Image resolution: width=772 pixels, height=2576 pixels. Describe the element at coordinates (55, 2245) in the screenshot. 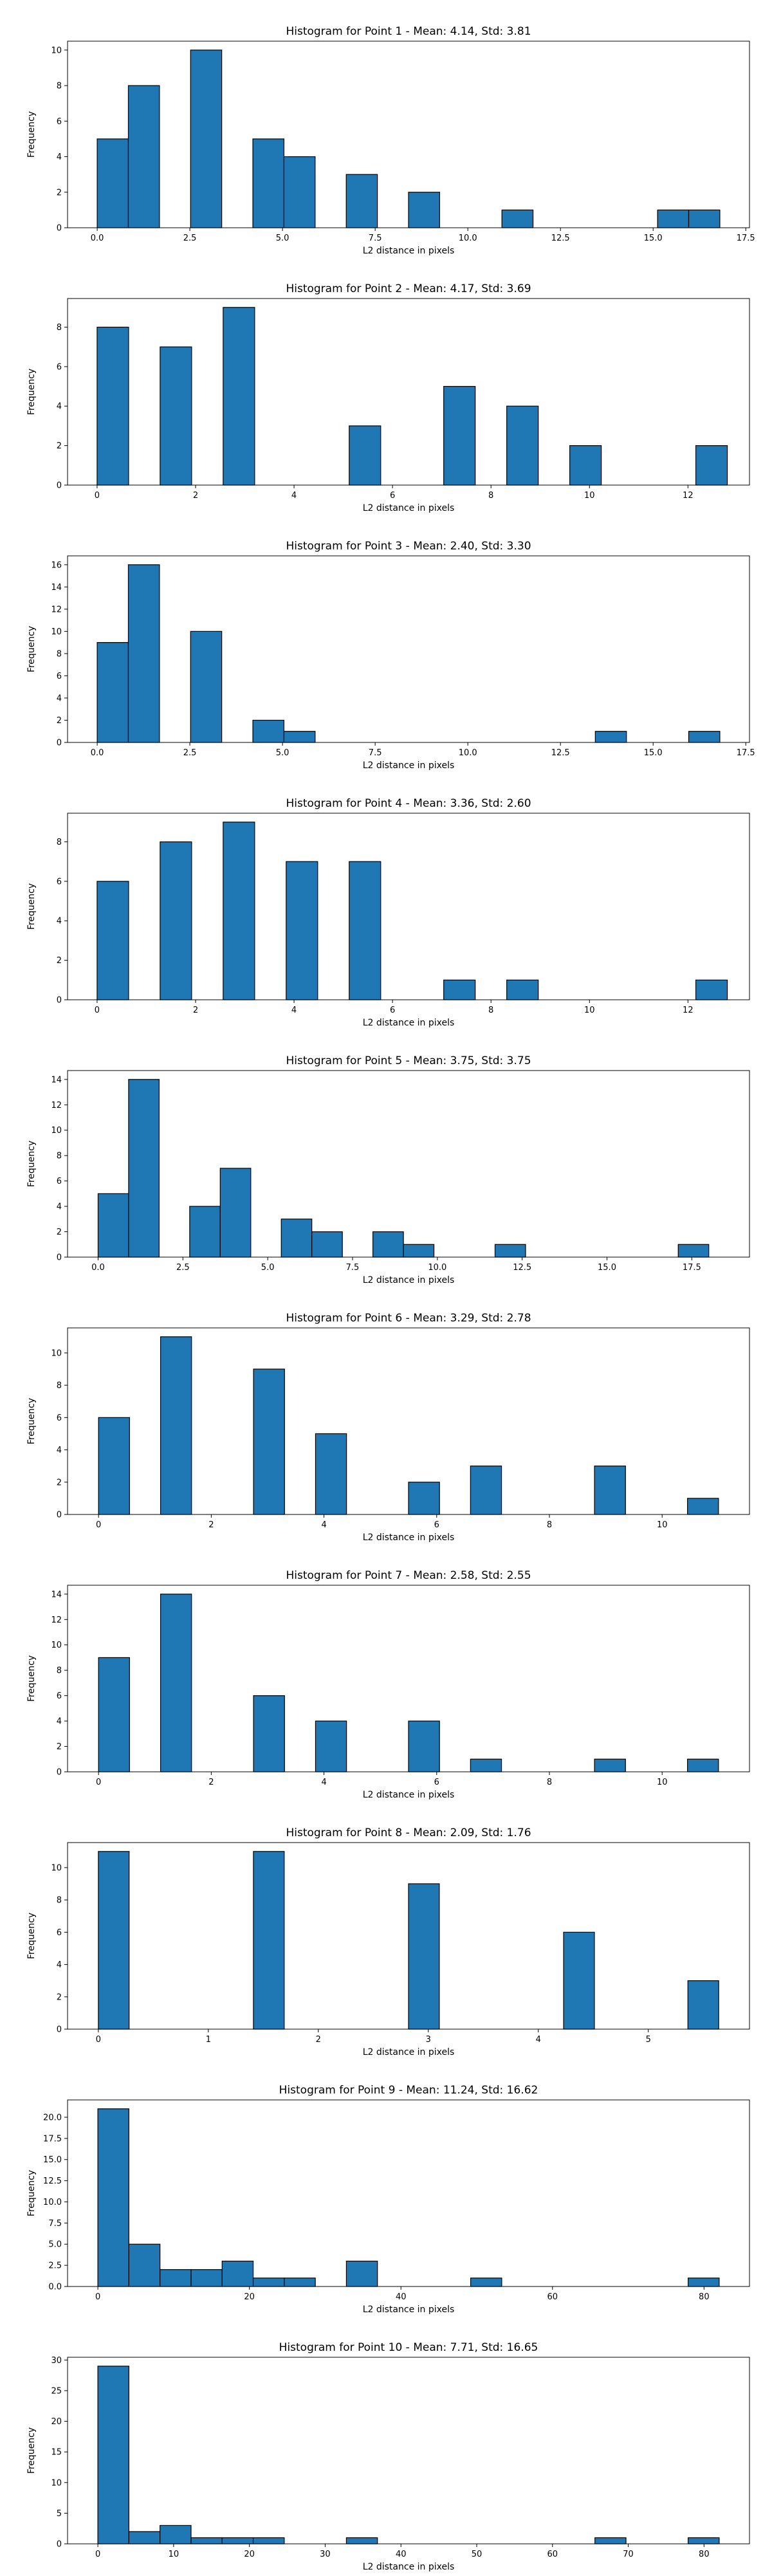

I see `y-tick-label: 5.0` at that location.